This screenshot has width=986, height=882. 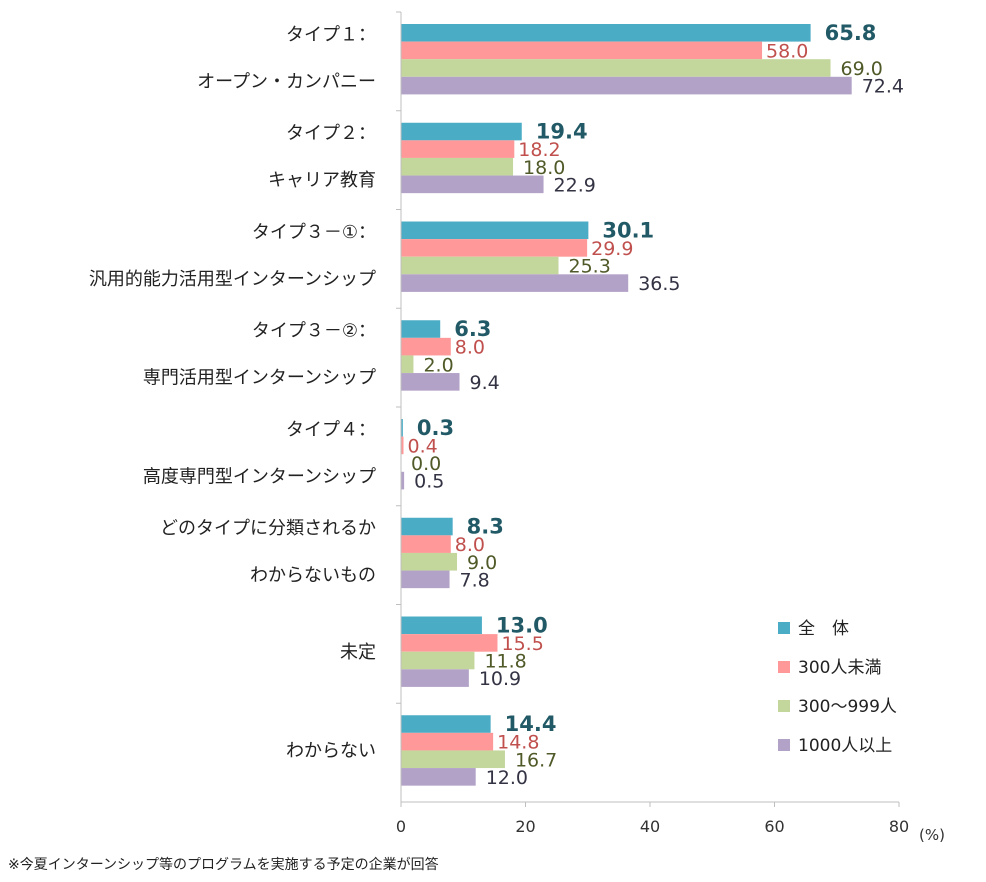 What do you see at coordinates (847, 707) in the screenshot?
I see `legend-label-3: 300～999人` at bounding box center [847, 707].